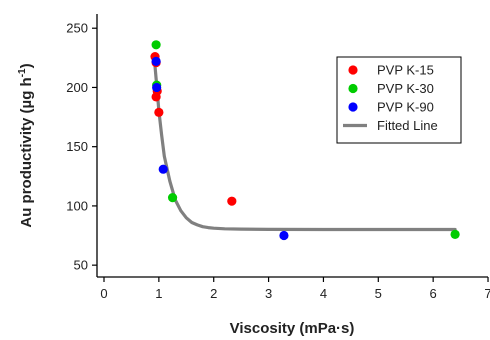 This screenshot has height=340, width=490. I want to click on x-tick-label: 3, so click(268, 293).